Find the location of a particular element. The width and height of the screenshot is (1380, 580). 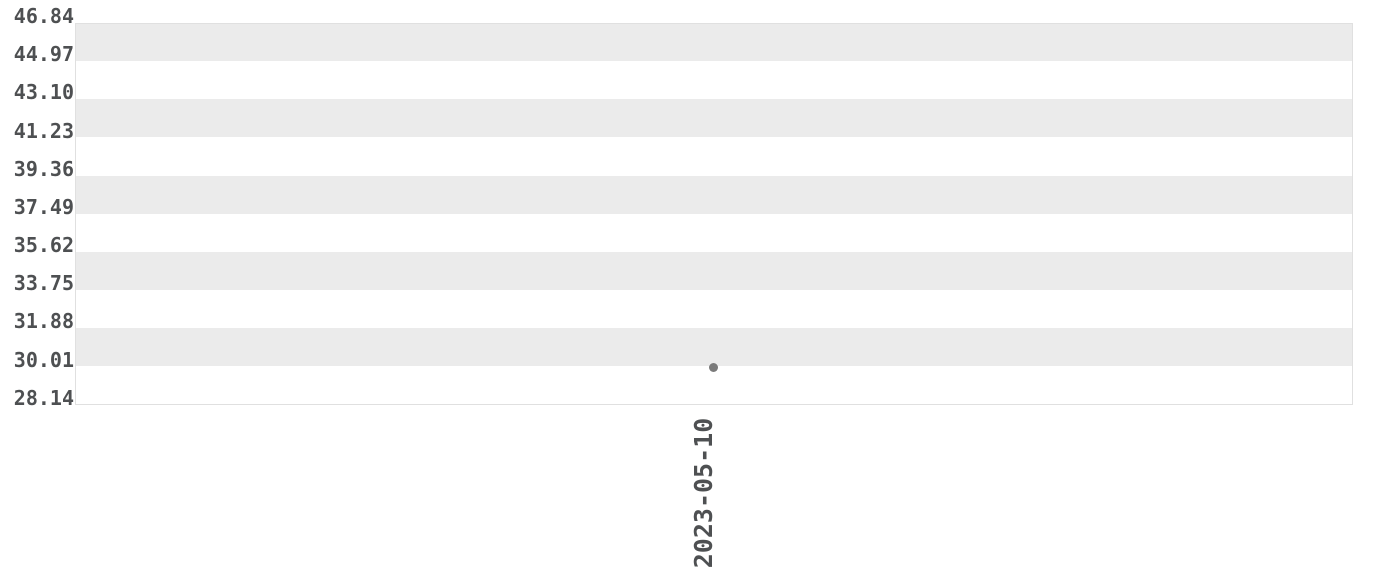

y-axis-tick-label: 39.36 is located at coordinates (43, 168).